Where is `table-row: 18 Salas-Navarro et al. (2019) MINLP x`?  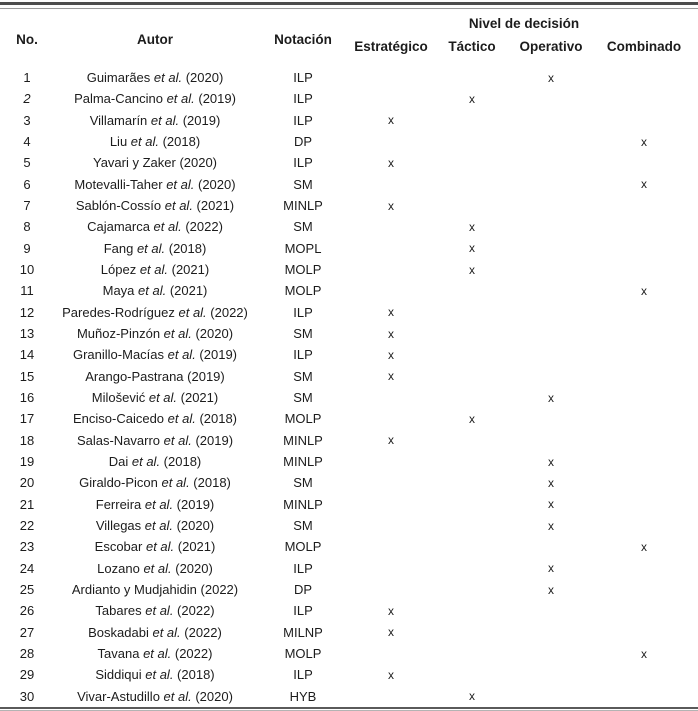
table-row: 18 Salas-Navarro et al. (2019) MINLP x is located at coordinates (349, 440).